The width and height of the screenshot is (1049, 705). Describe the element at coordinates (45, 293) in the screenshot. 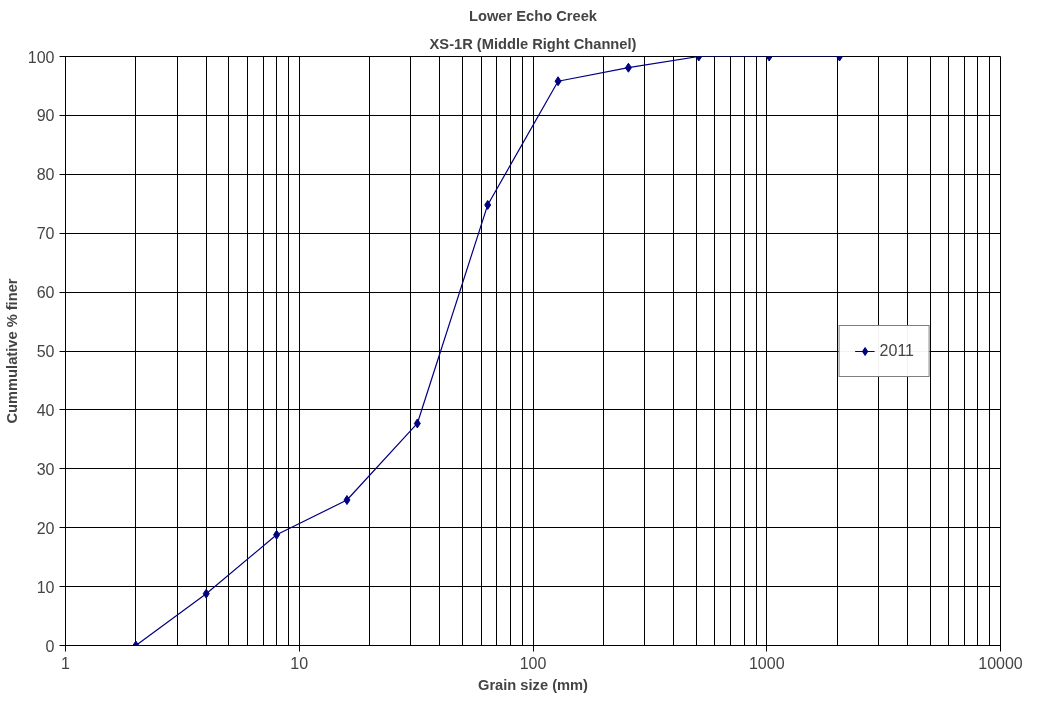

I see `y-tick-label: 60` at that location.